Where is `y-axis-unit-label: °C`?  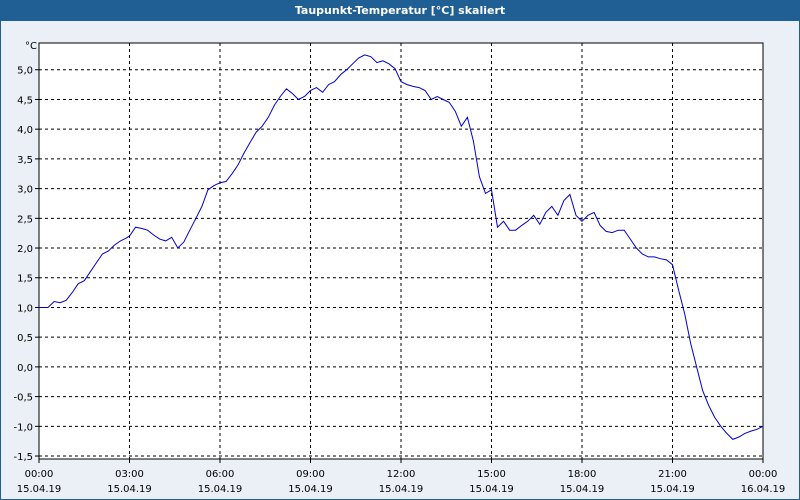 y-axis-unit-label: °C is located at coordinates (31, 46).